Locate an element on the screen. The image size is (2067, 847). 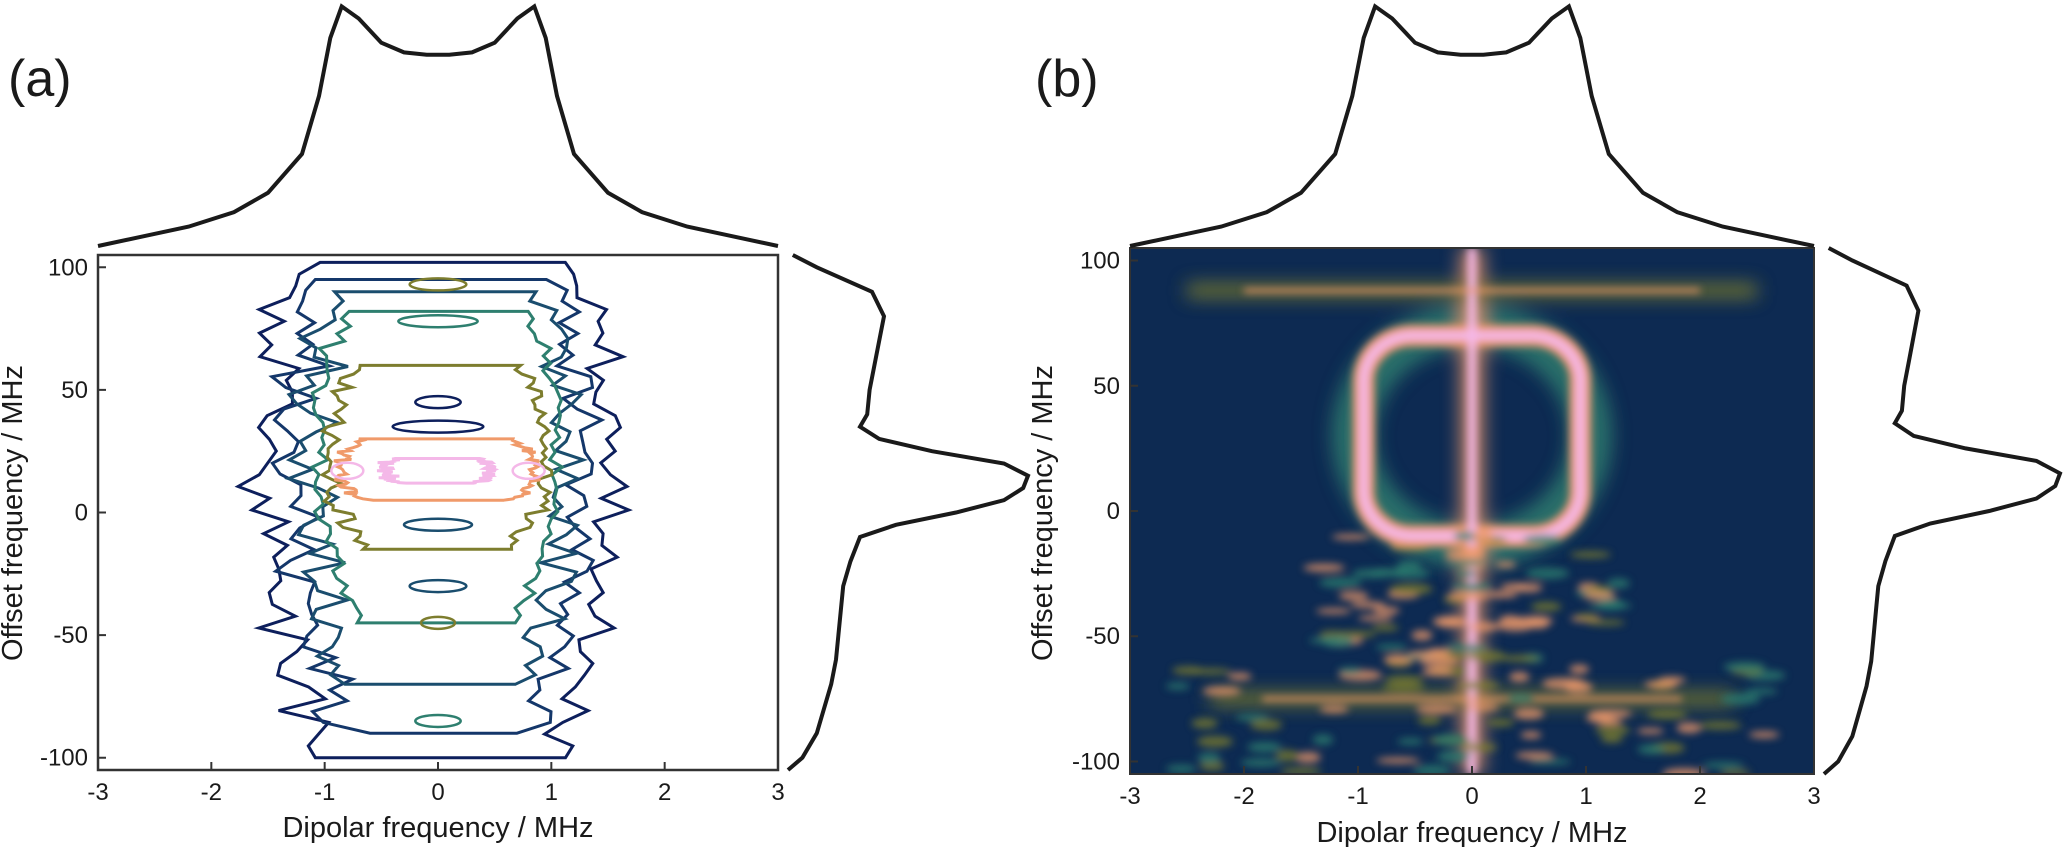
y-ticks-b: -100 -50 0 50 100 is located at coordinates (1105, 511).